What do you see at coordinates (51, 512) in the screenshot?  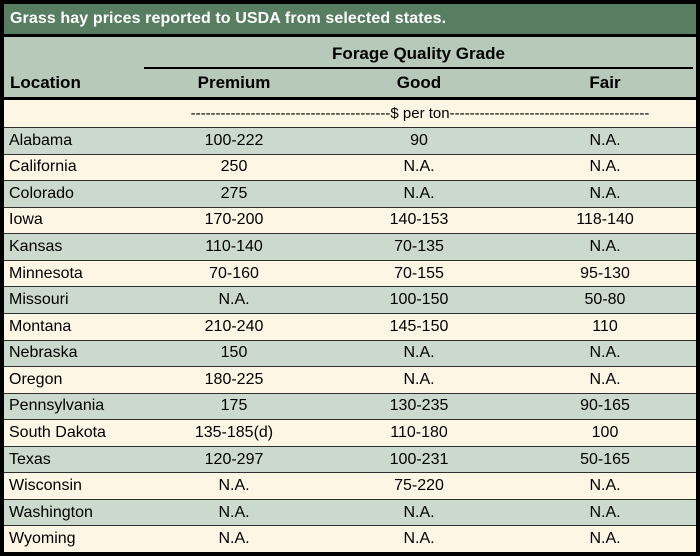 I see `row-location: Washington` at bounding box center [51, 512].